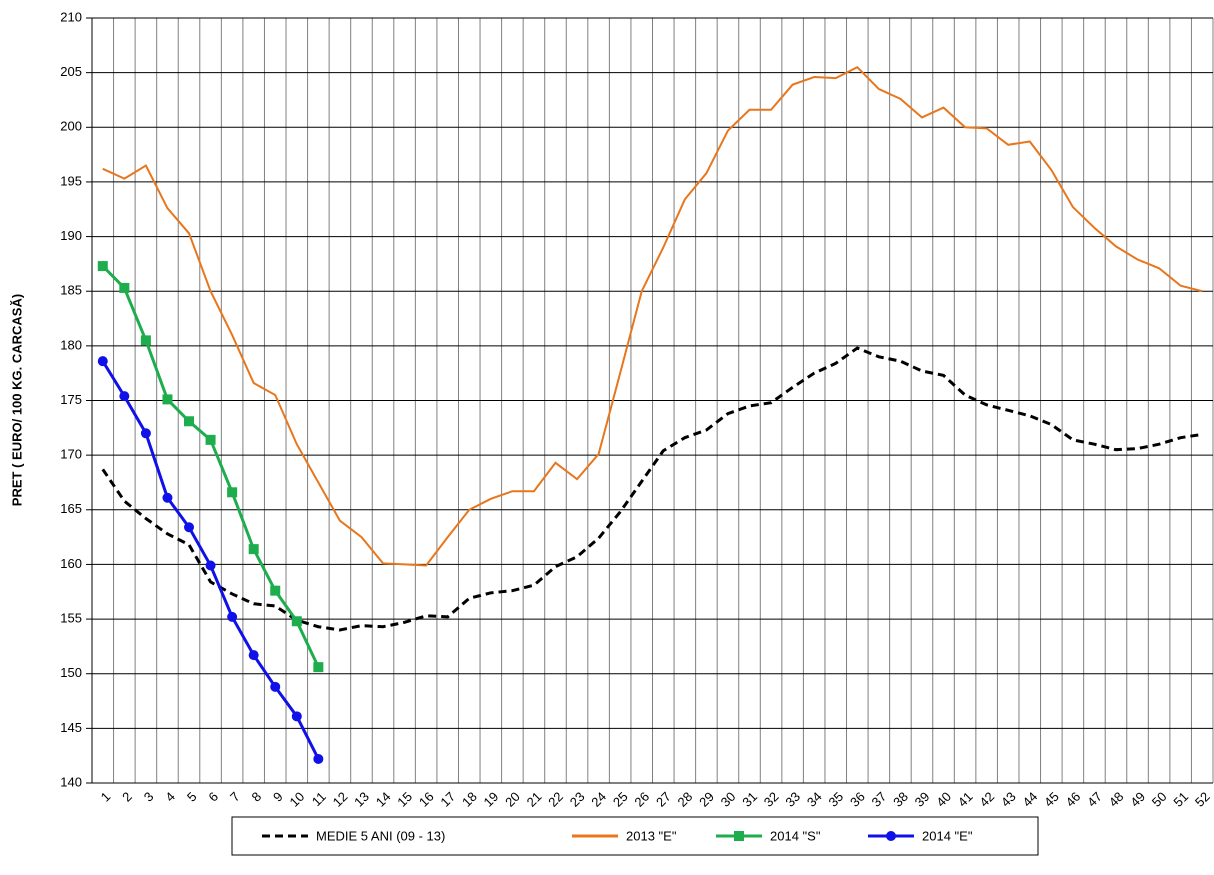 This screenshot has height=875, width=1214. I want to click on x-tick-label: 35, so click(835, 799).